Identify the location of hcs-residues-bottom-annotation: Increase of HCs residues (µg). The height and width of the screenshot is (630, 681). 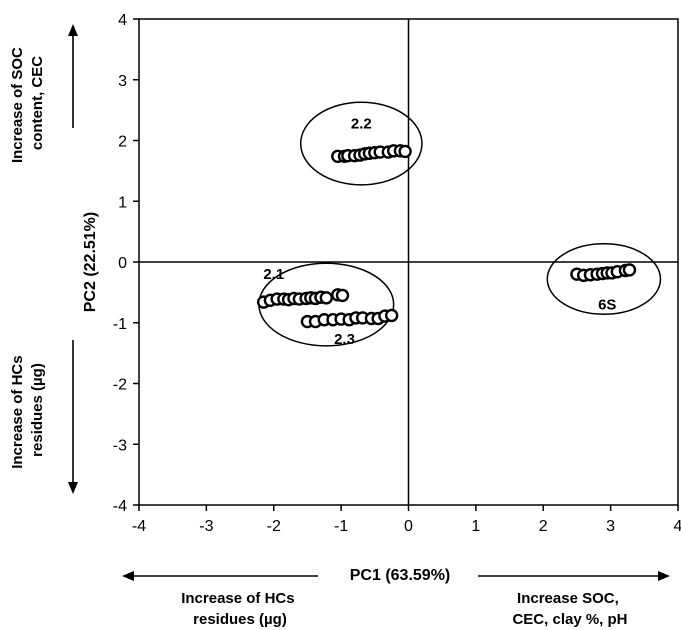
(240, 609).